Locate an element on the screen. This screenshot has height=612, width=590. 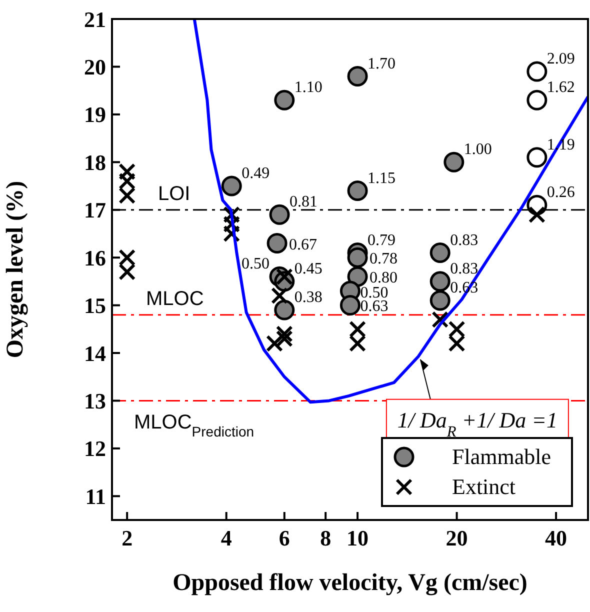
y-tick-label: 11 is located at coordinates (95, 496).